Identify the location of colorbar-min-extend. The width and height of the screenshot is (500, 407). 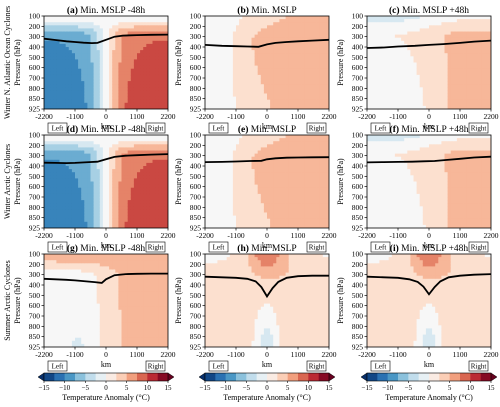
(364, 377).